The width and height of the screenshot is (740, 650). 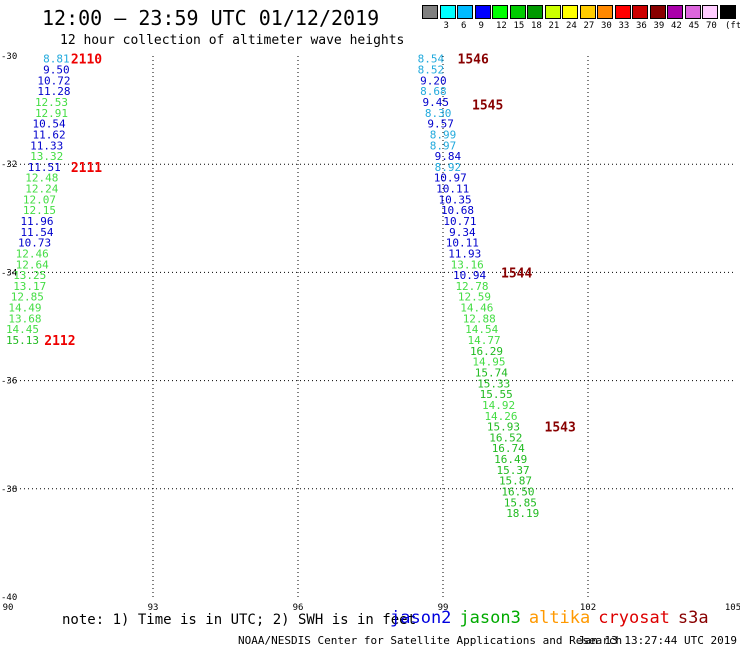 I want to click on wave-height-label: 12.64, so click(x=32, y=264).